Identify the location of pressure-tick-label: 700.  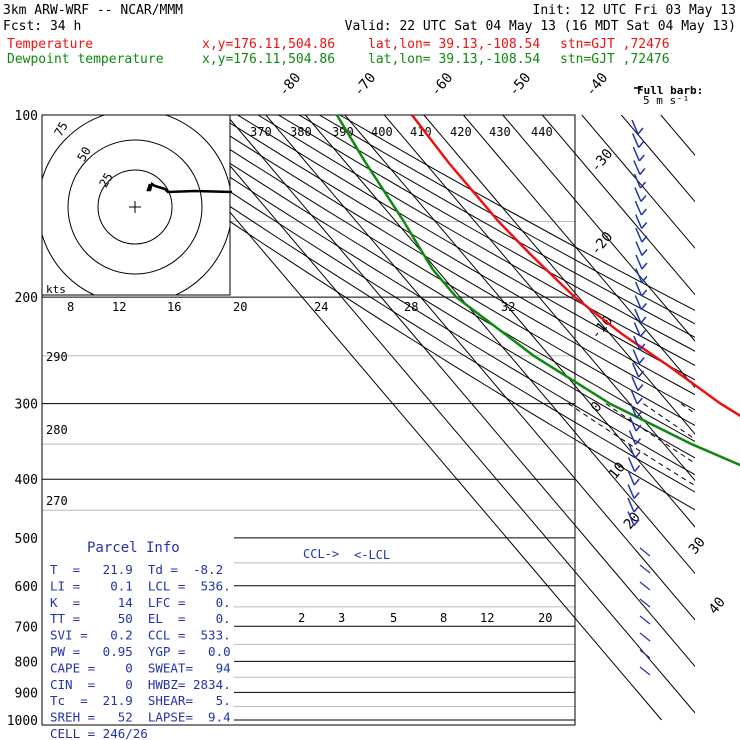
(26, 627).